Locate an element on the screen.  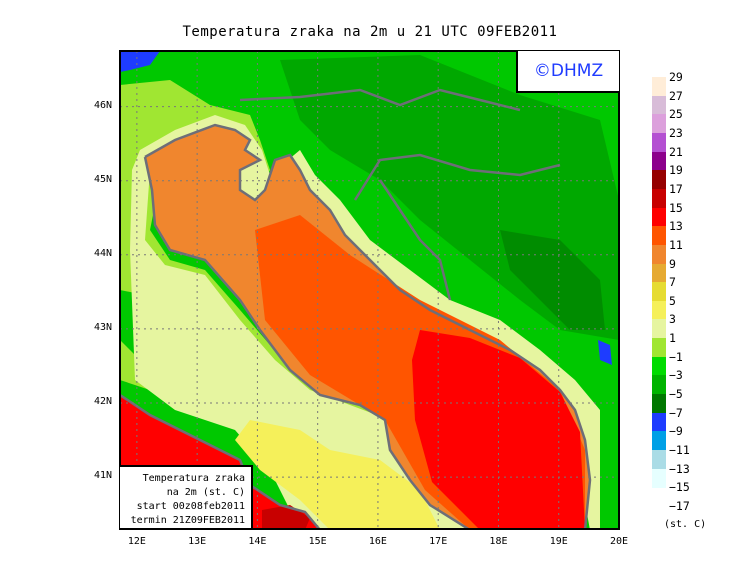
colorbar-label: 1 is located at coordinates (672, 338).